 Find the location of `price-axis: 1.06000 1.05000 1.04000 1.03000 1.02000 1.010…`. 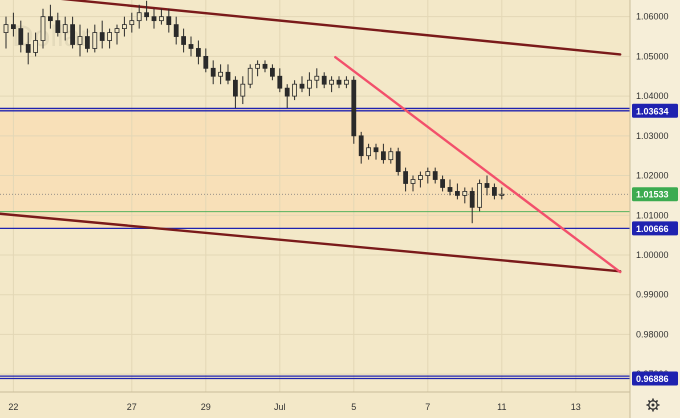

price-axis: 1.06000 1.05000 1.04000 1.03000 1.02000 1.010… is located at coordinates (649, 209).